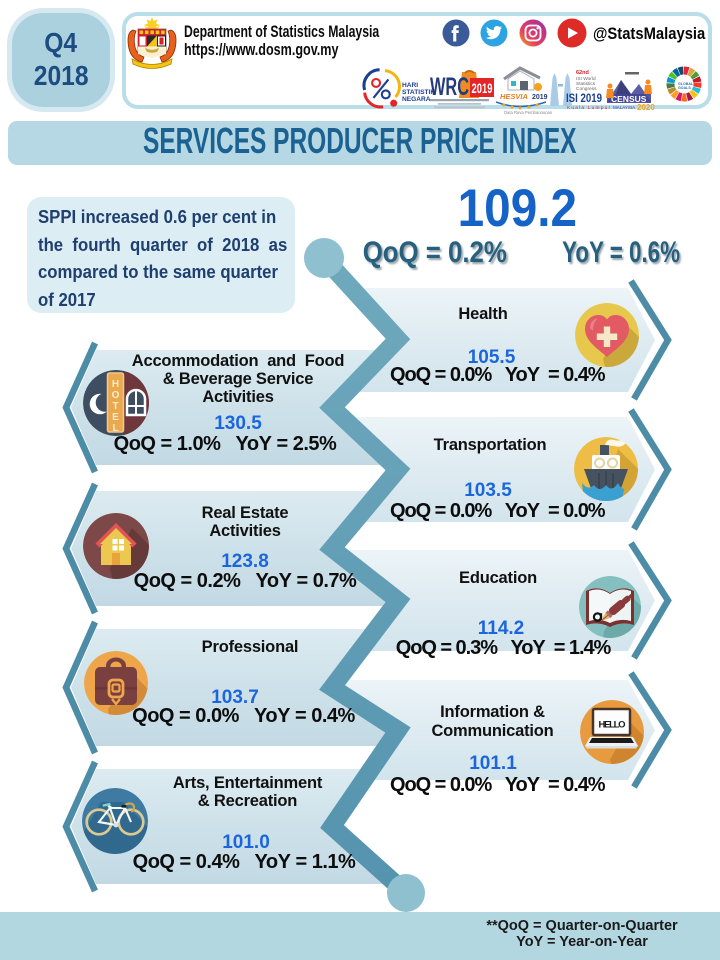 This screenshot has height=960, width=720. Describe the element at coordinates (586, 84) in the screenshot. I see `svg-text: Statistics` at that location.